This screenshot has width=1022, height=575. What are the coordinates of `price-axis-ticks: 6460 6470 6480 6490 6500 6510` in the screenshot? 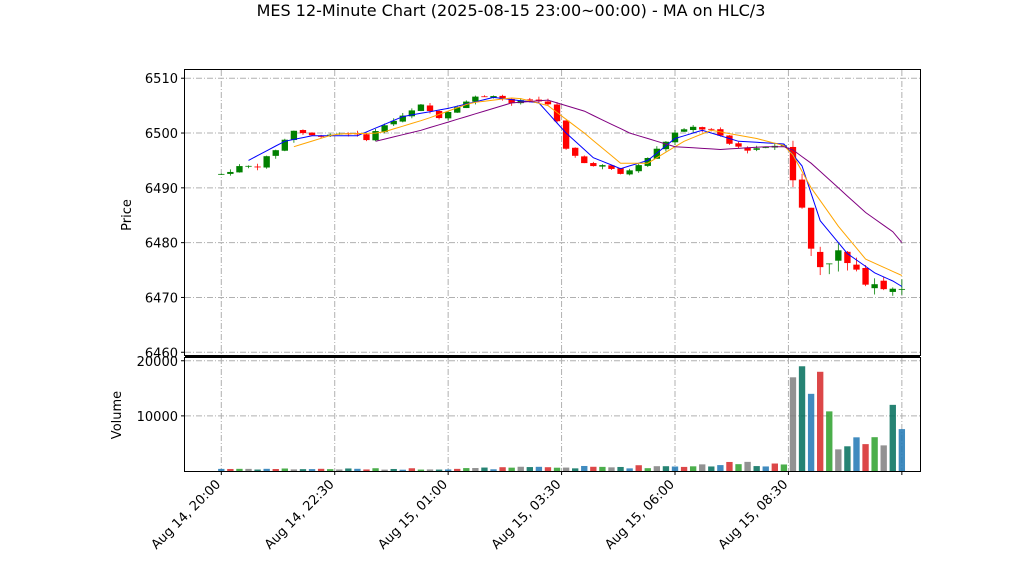 It's located at (165, 216).